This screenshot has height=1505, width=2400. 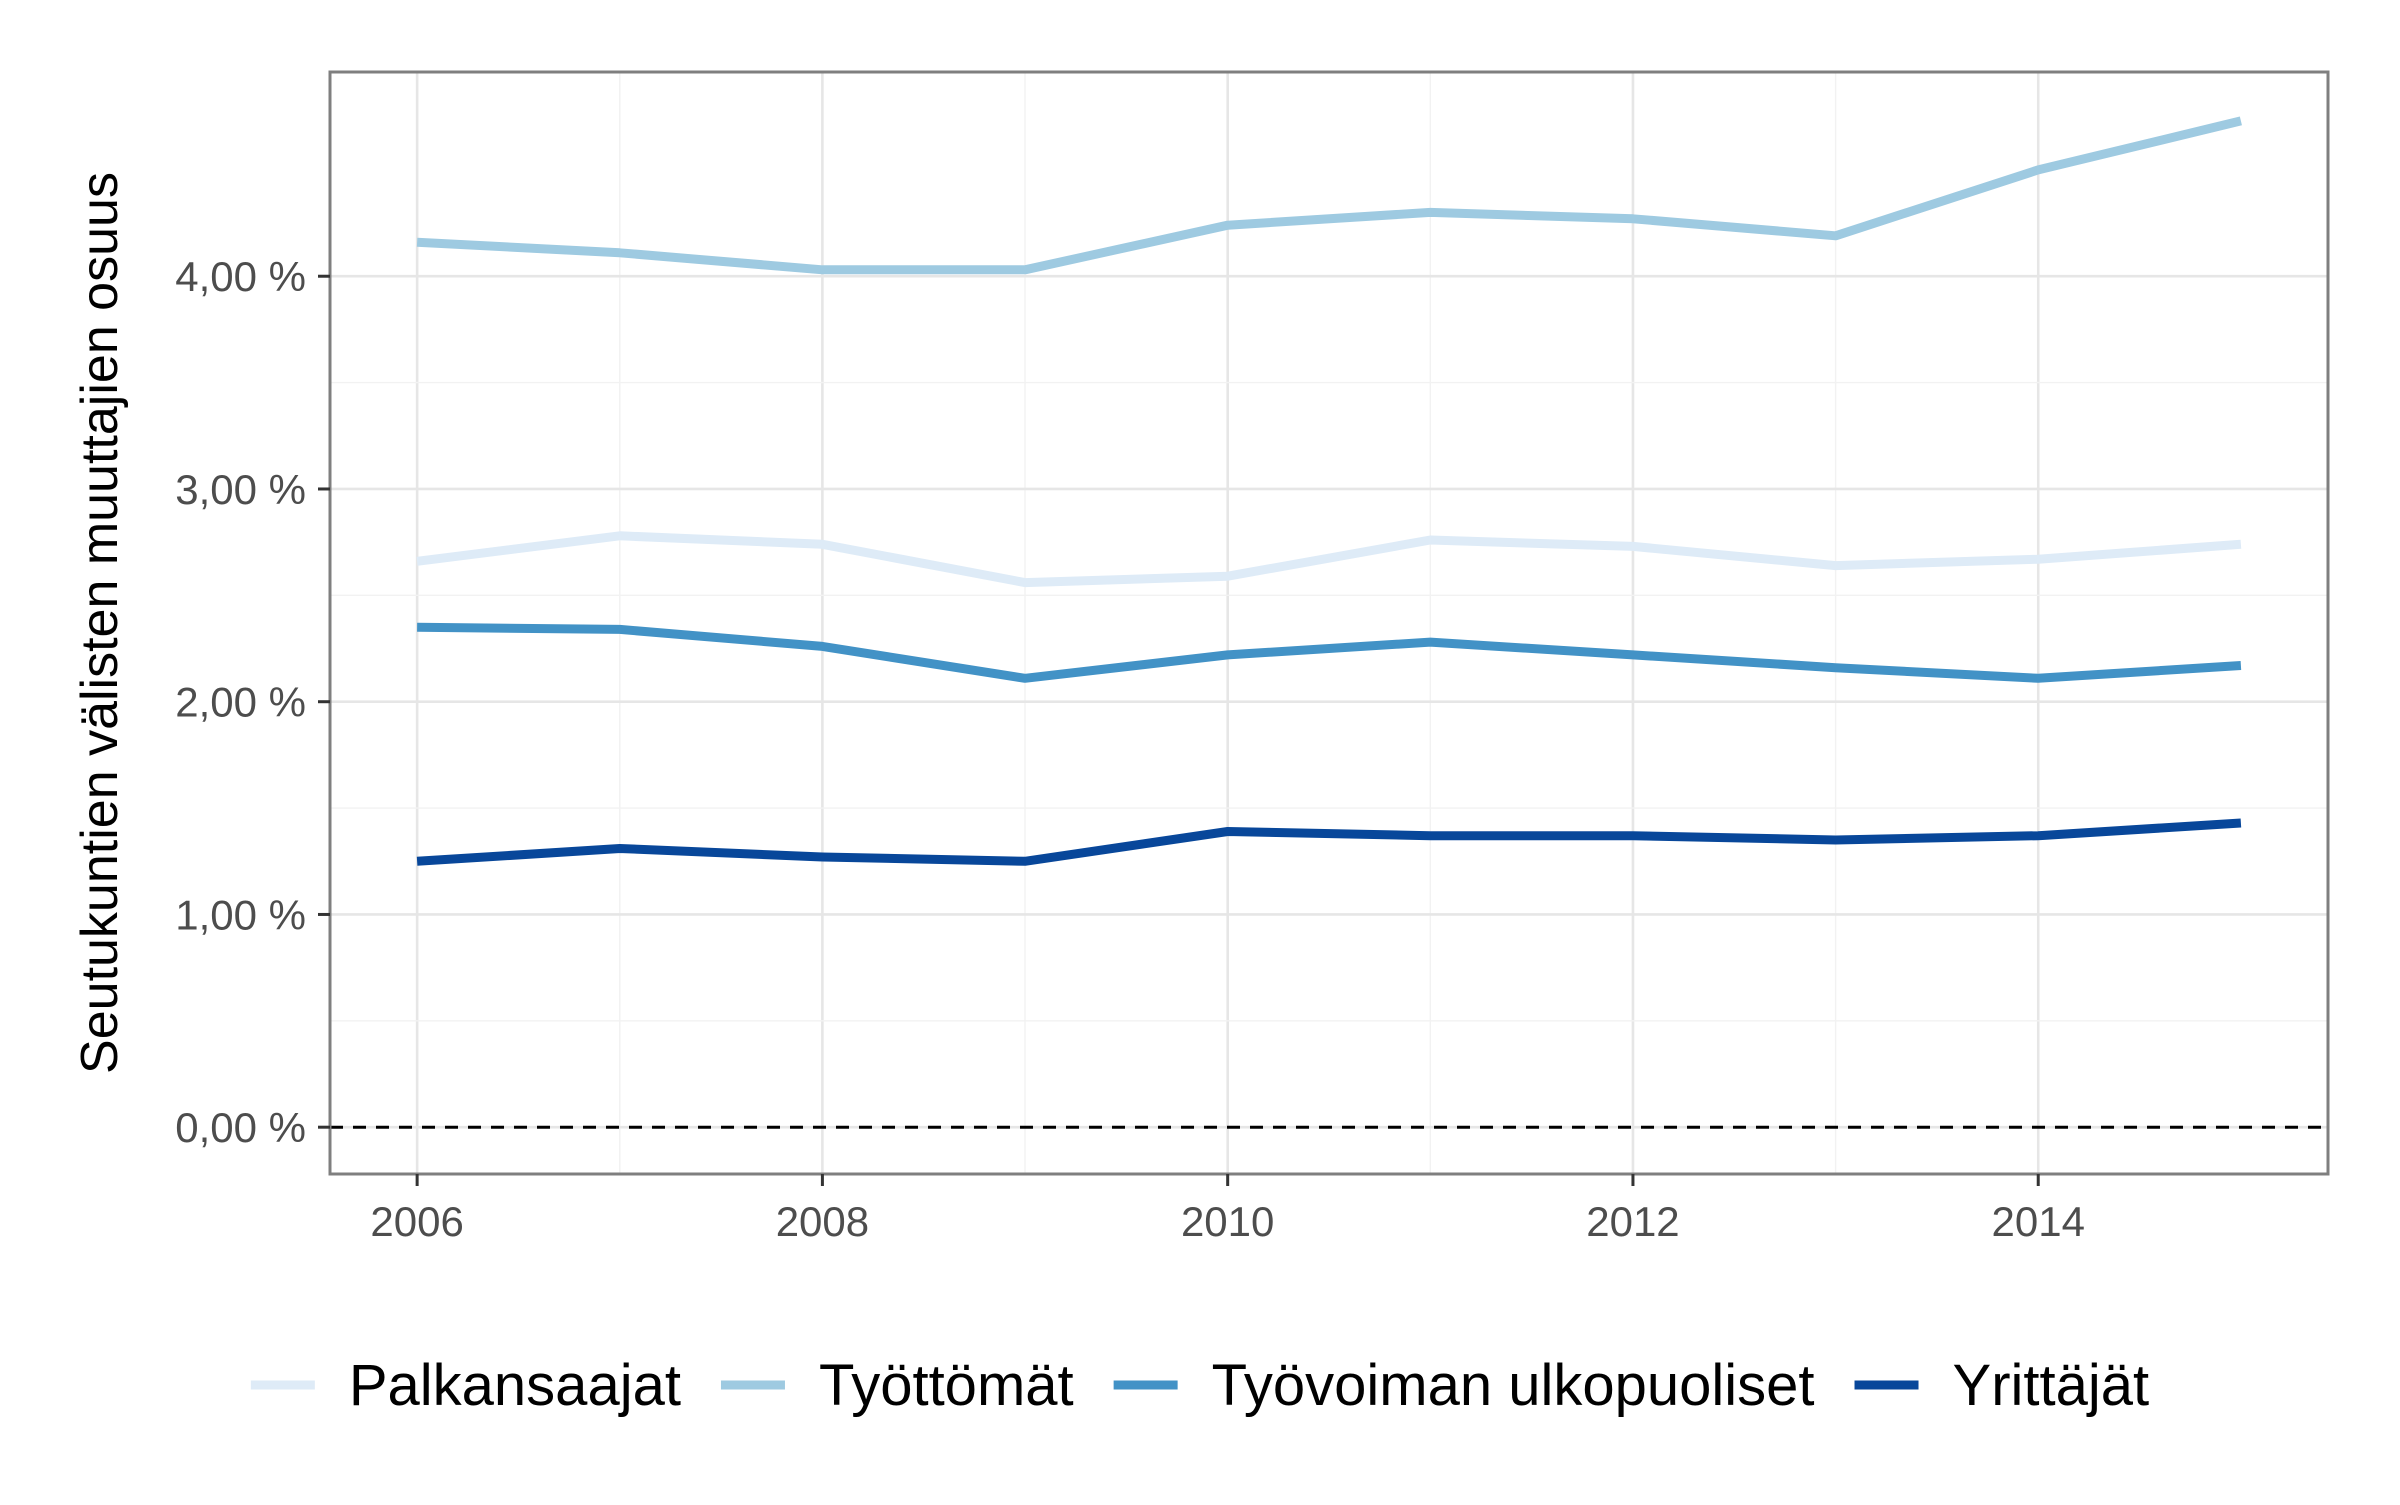 I want to click on x-tick-label: 2014, so click(x=2038, y=1221).